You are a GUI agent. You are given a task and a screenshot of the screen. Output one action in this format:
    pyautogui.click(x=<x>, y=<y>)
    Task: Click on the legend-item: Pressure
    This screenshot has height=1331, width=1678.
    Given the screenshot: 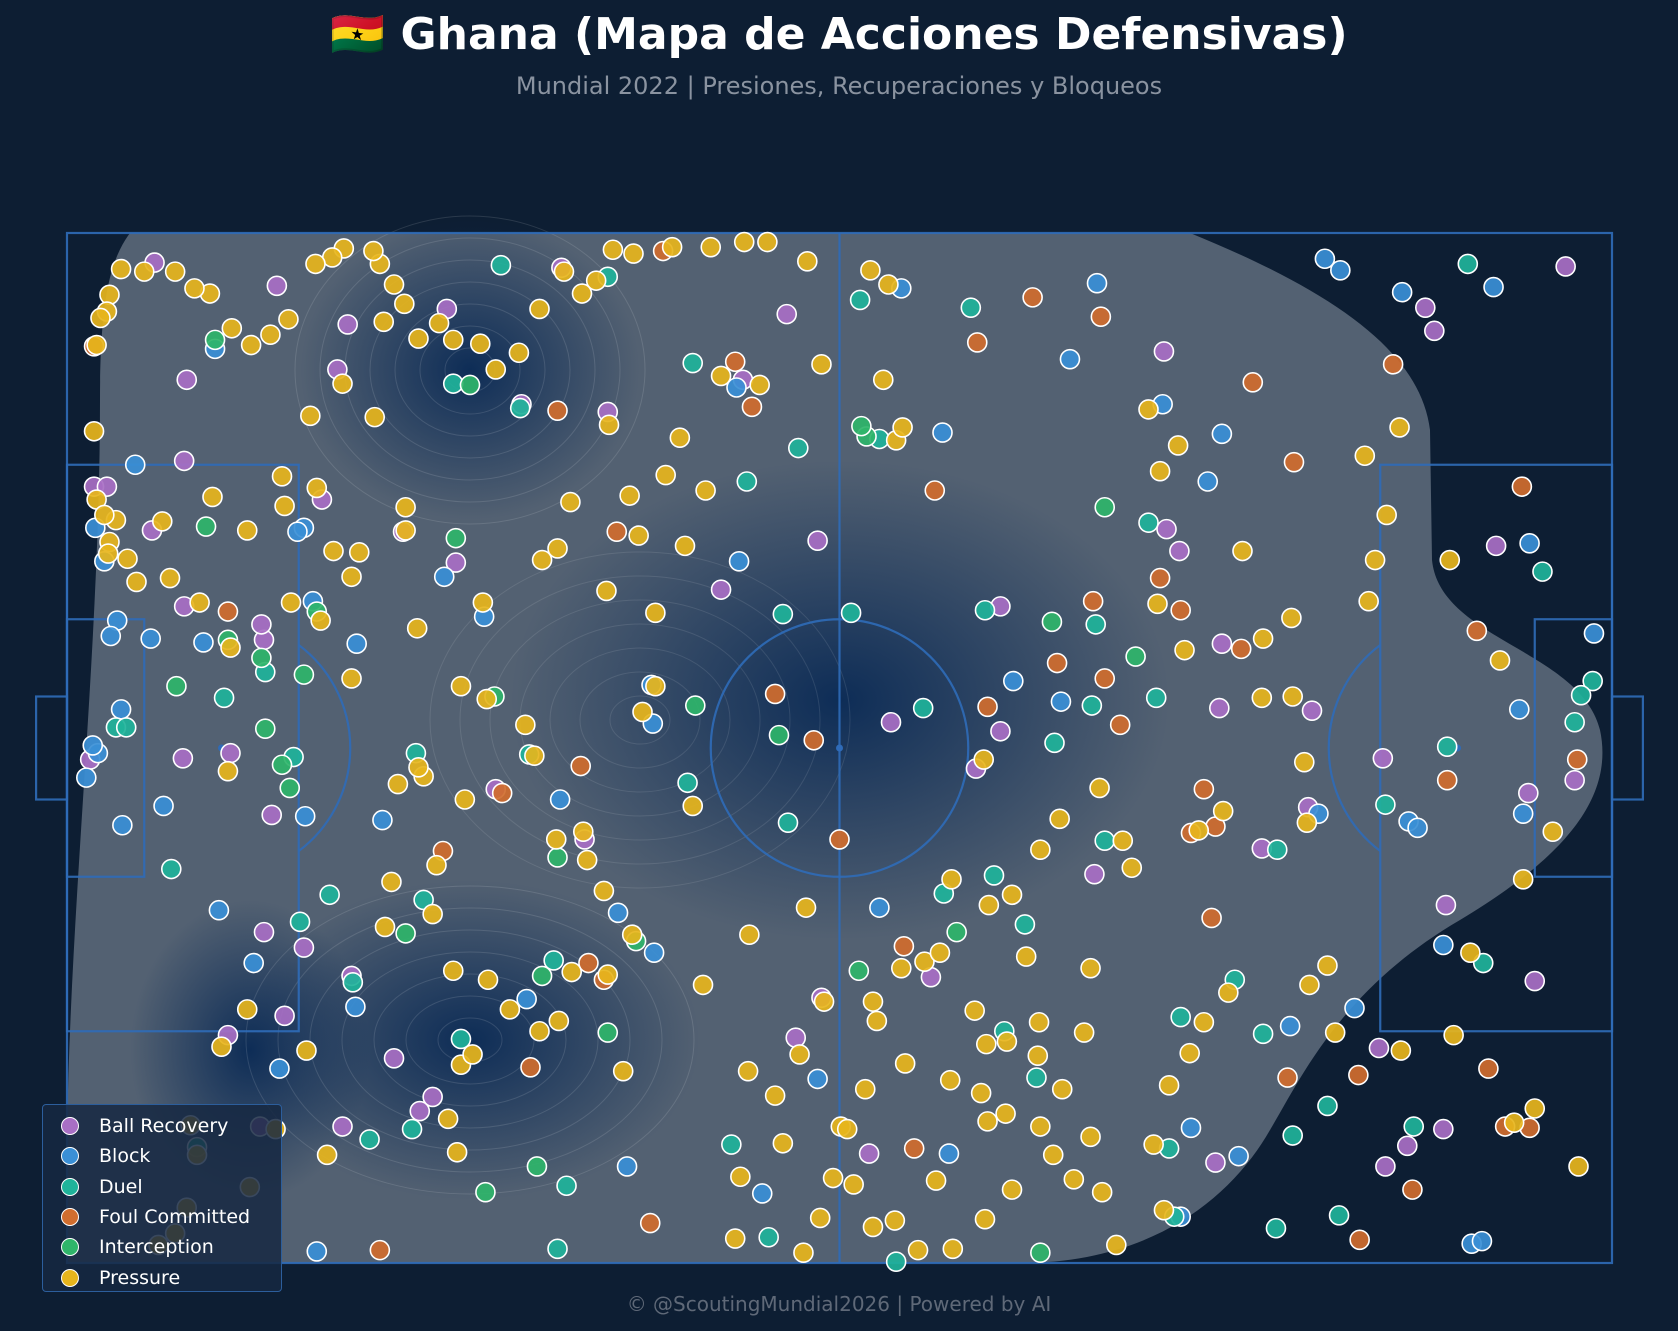 What is the action you would take?
    pyautogui.click(x=162, y=1277)
    